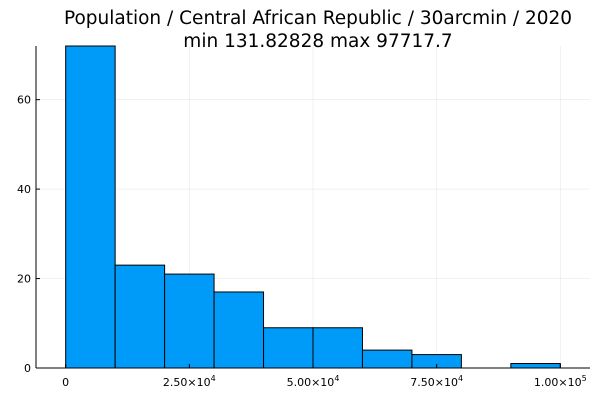  I want to click on y-tick-label: 0, so click(27, 368).